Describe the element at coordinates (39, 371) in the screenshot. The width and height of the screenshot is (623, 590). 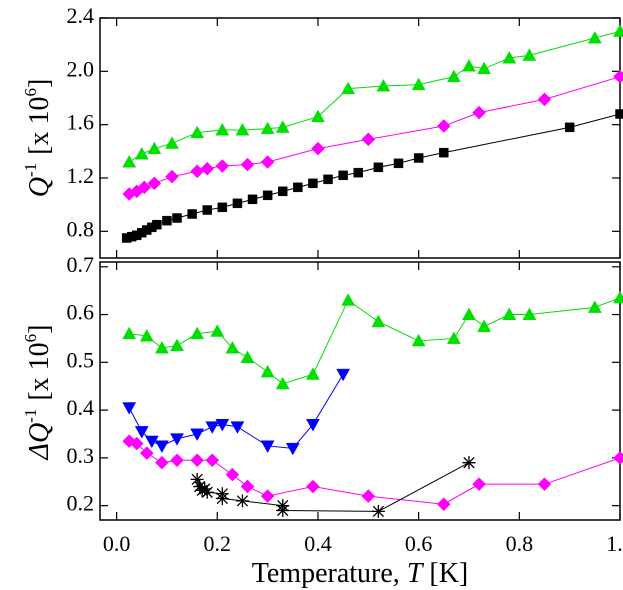
I see `y-label-unit: [x 10` at that location.